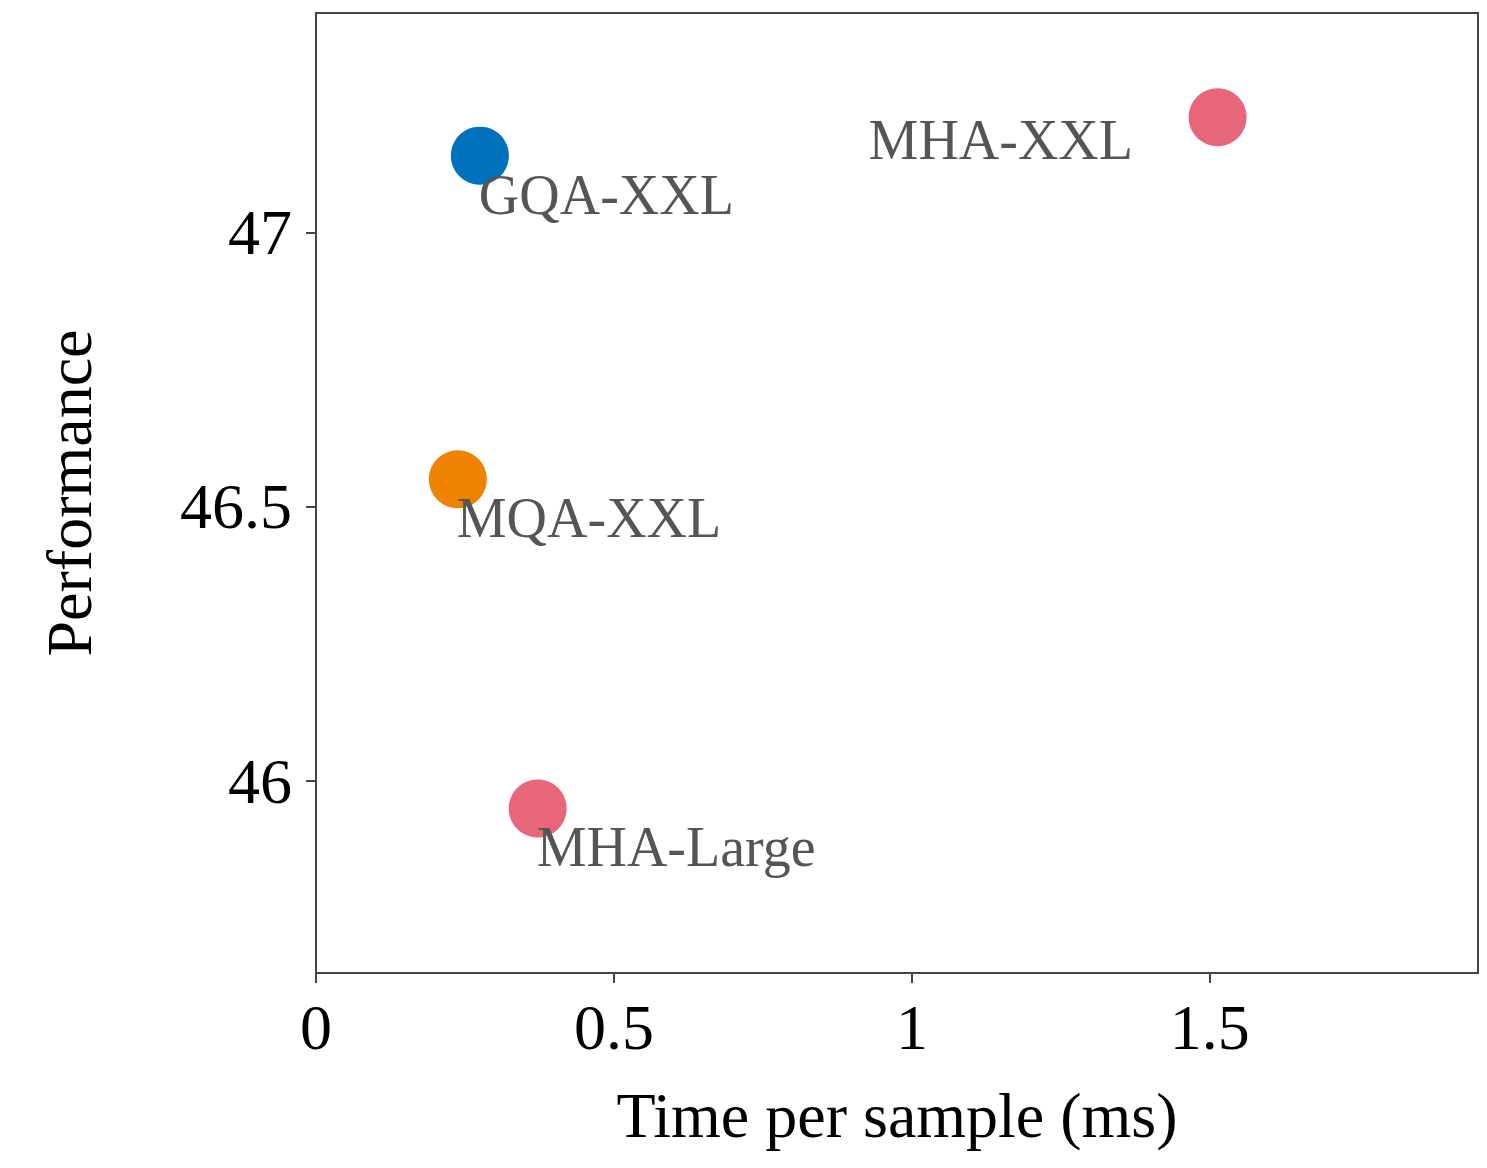  Describe the element at coordinates (676, 847) in the screenshot. I see `series-label: MHA-Large` at that location.